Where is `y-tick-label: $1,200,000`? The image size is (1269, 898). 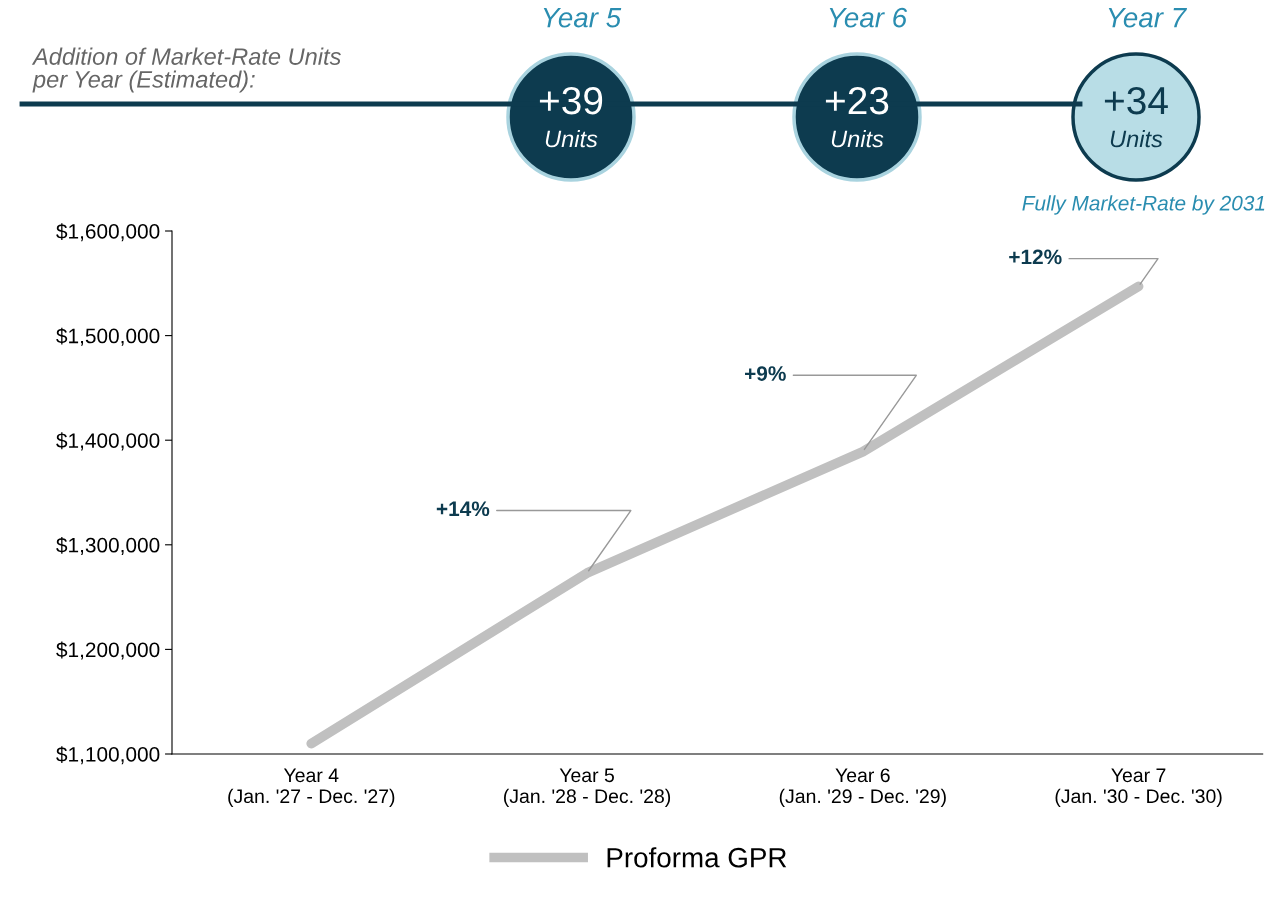 y-tick-label: $1,200,000 is located at coordinates (108, 650).